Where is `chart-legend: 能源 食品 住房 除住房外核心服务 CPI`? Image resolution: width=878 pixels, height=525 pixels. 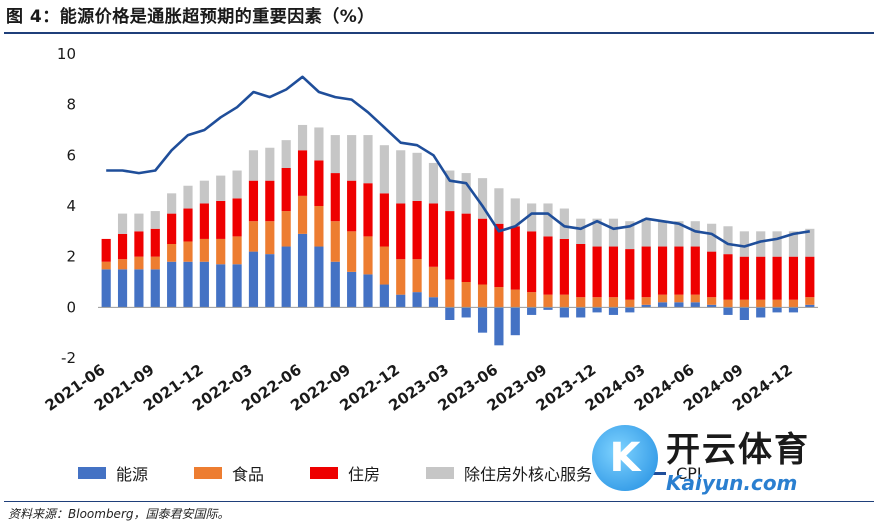
chart-legend: 能源 食品 住房 除住房外核心服务 CPI is located at coordinates (473, 473).